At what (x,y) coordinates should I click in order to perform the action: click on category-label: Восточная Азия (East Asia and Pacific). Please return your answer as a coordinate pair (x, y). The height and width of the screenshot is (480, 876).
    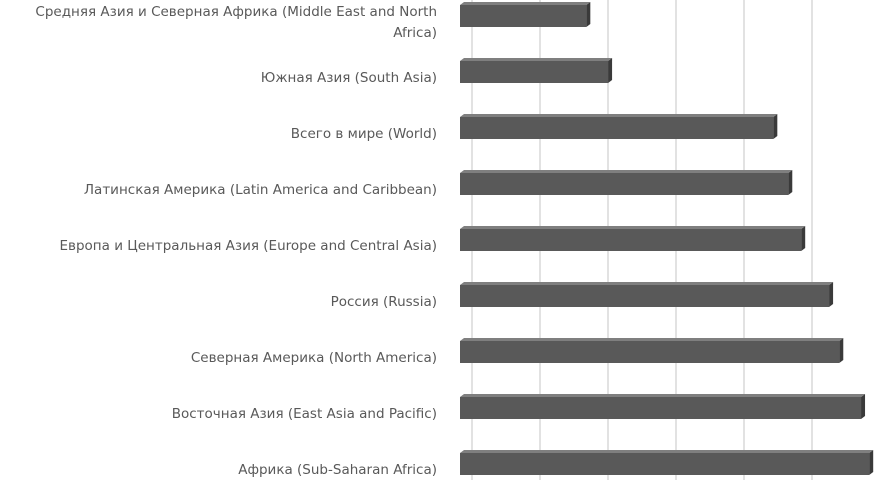
    Looking at the image, I should click on (304, 413).